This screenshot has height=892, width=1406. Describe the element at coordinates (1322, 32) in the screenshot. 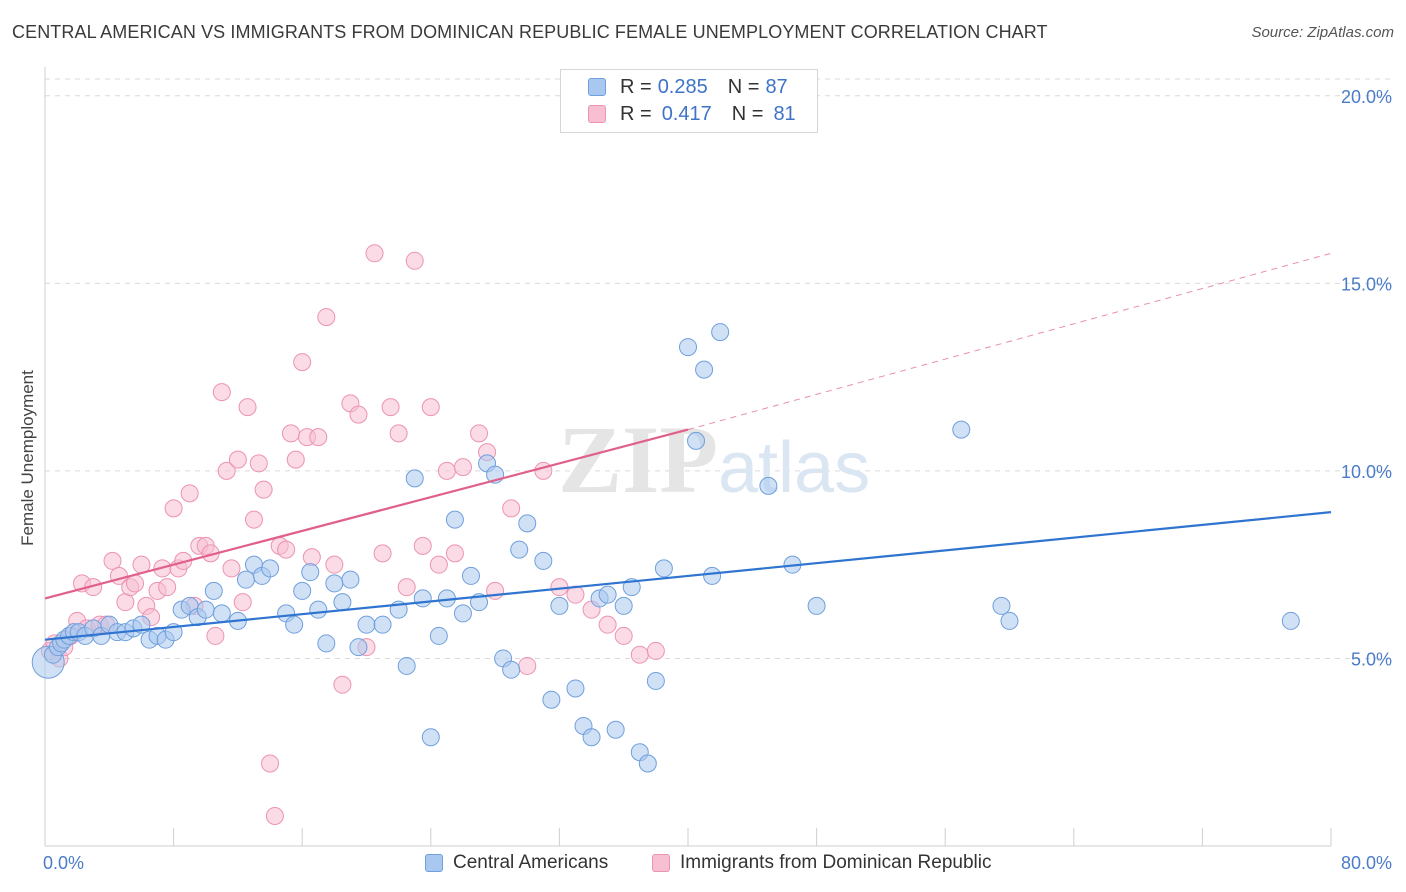

I see `source-label: Source: ZipAtlas.com` at that location.